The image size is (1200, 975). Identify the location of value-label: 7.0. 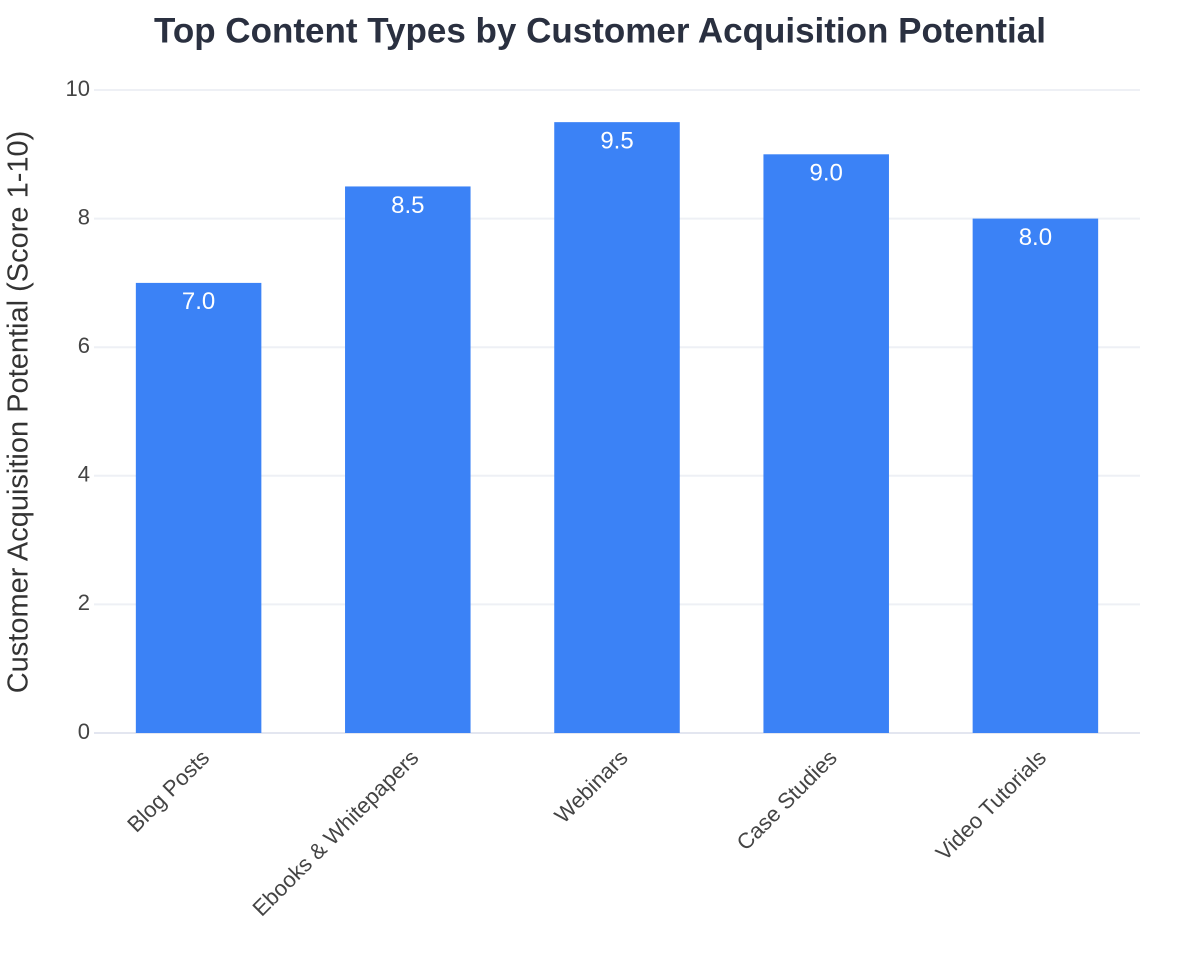
(198, 301).